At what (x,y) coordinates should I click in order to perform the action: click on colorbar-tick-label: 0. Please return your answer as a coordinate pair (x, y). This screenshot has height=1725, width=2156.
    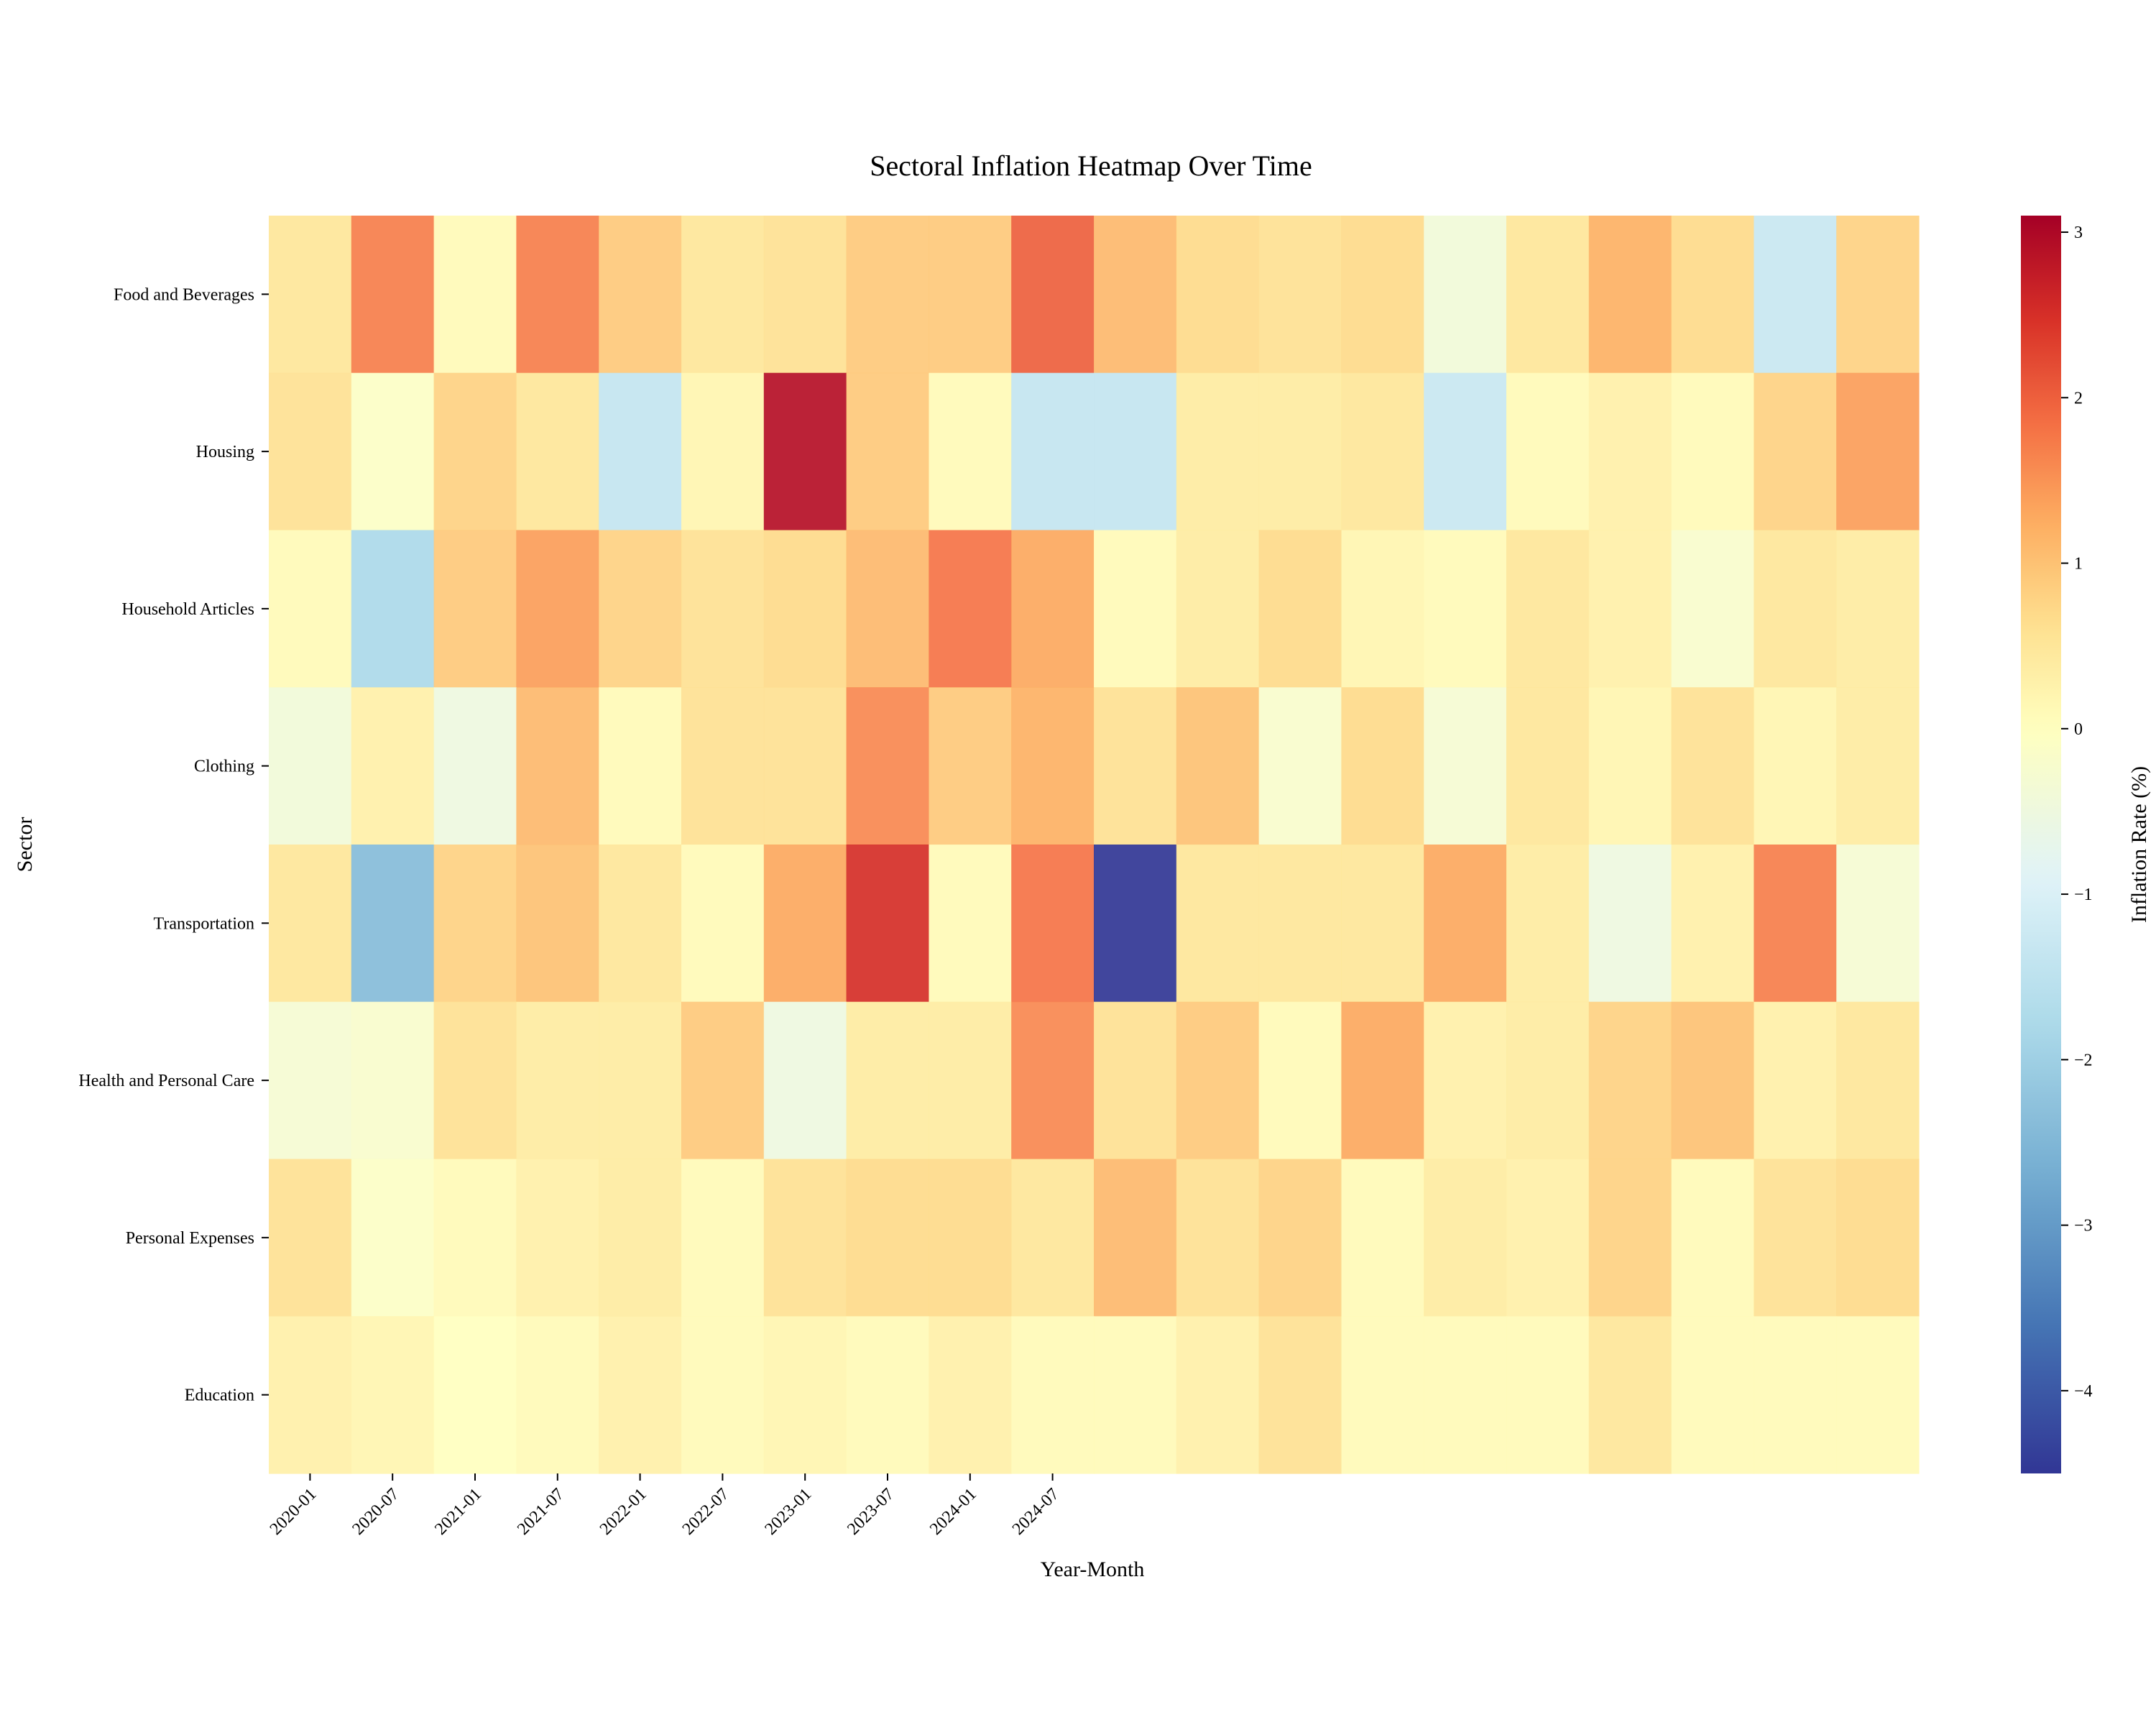
    Looking at the image, I should click on (2078, 729).